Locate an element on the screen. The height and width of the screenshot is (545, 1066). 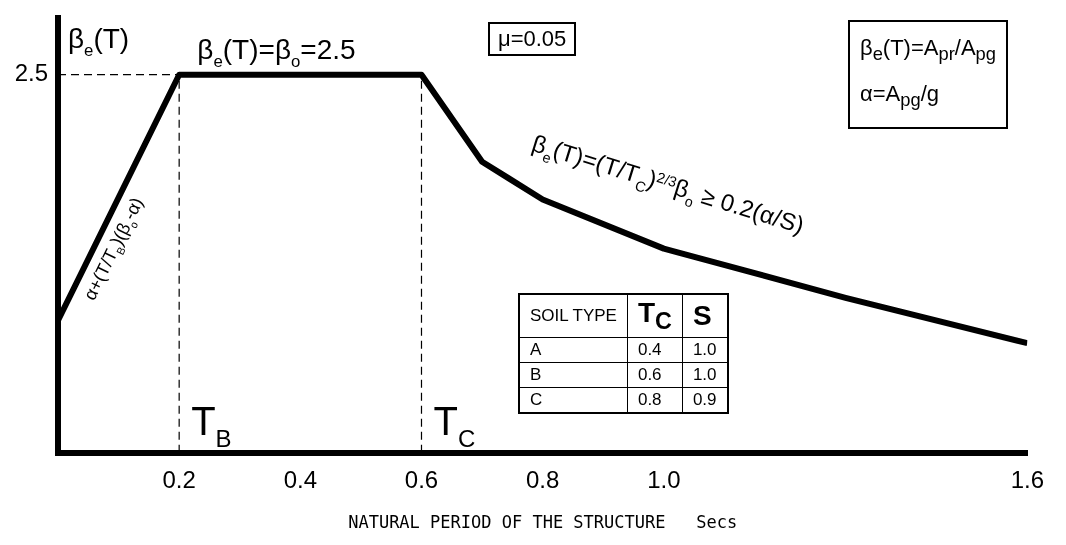
x-axis-title: NATURAL PERIOD OF THE STRUCTURE Secs is located at coordinates (543, 522).